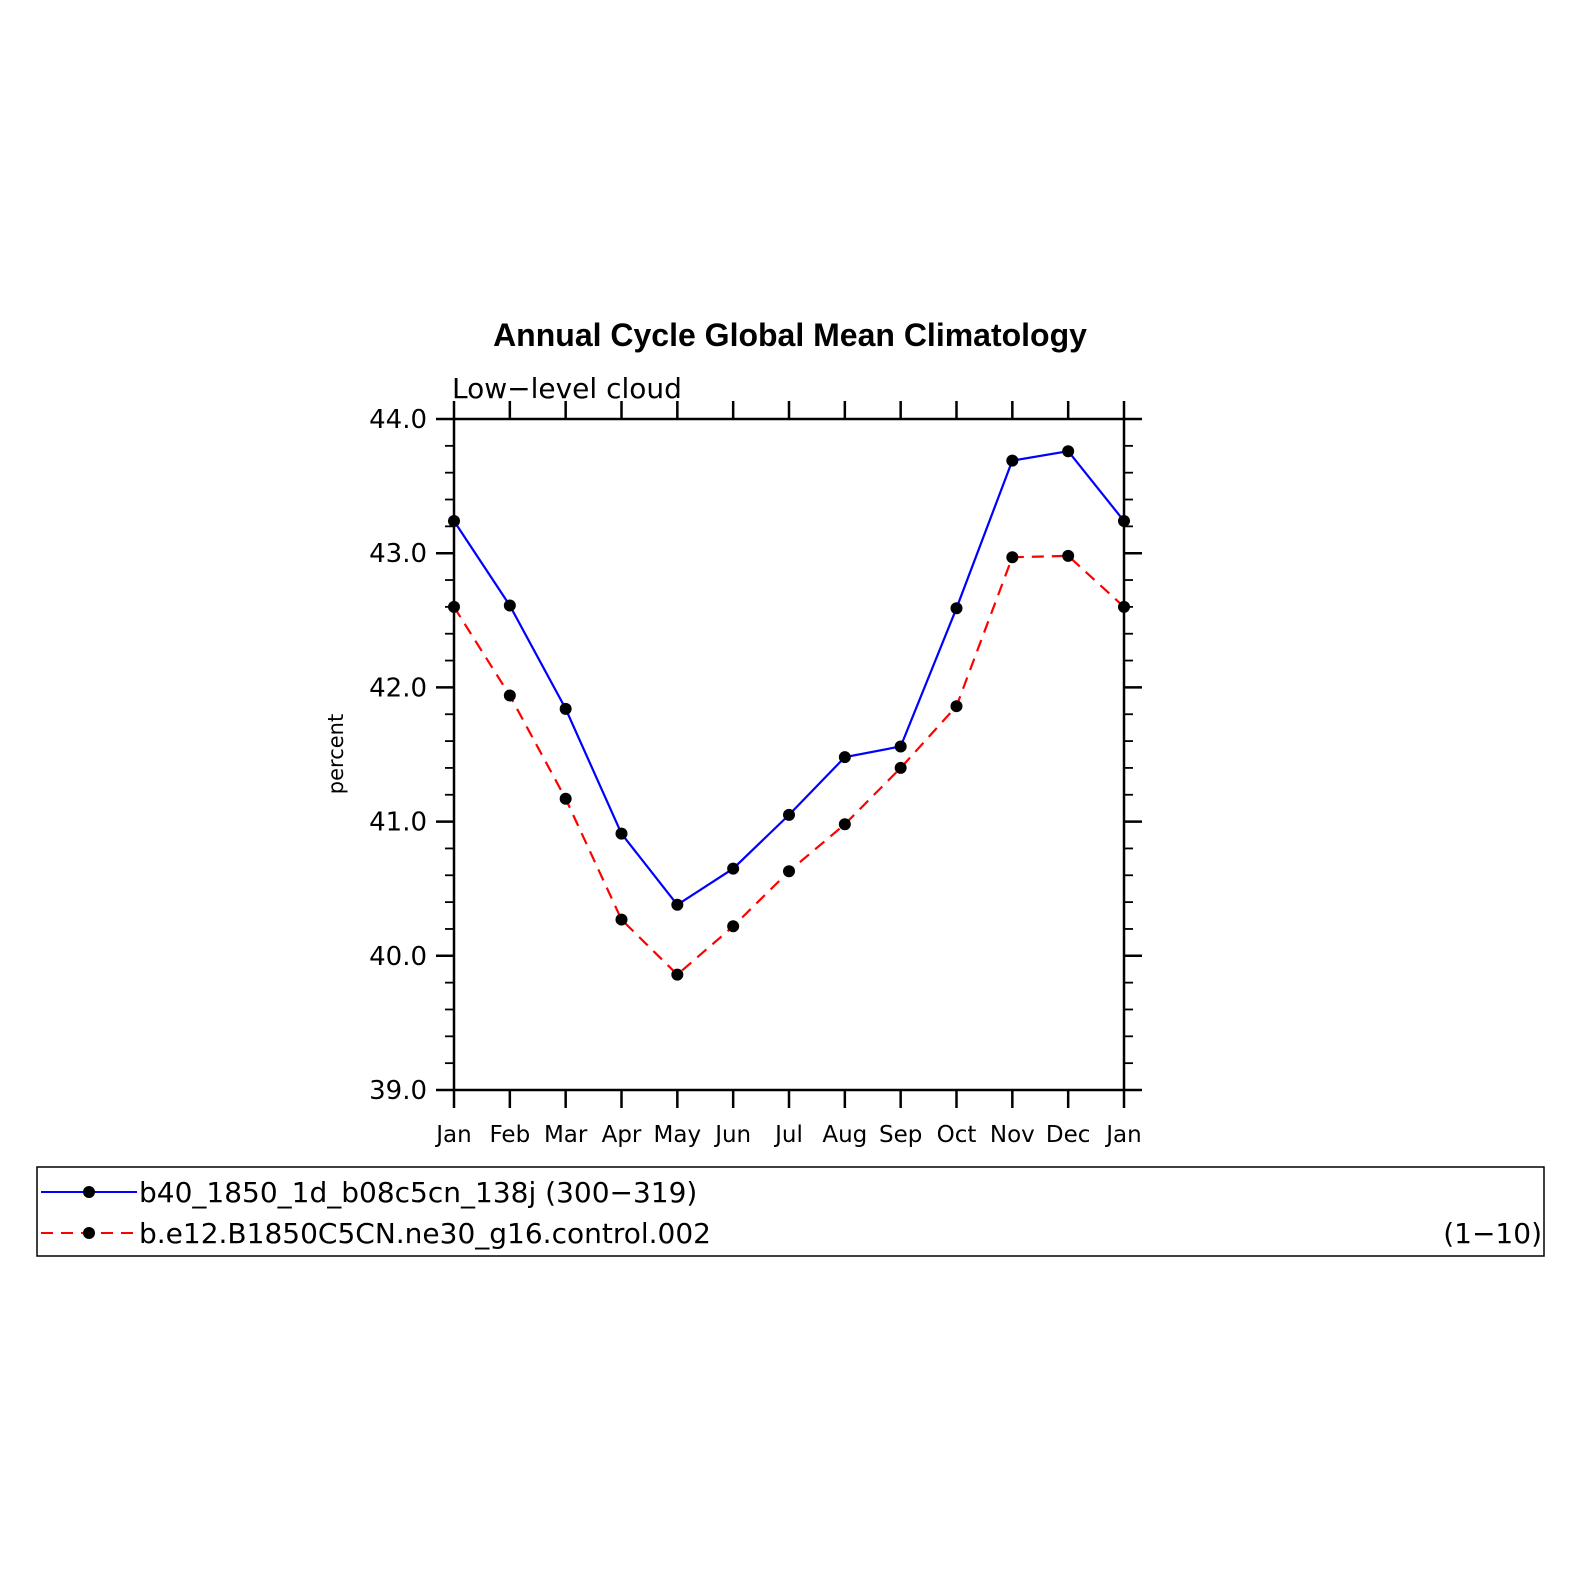  Describe the element at coordinates (398, 420) in the screenshot. I see `y-tick-label: 44.0` at that location.